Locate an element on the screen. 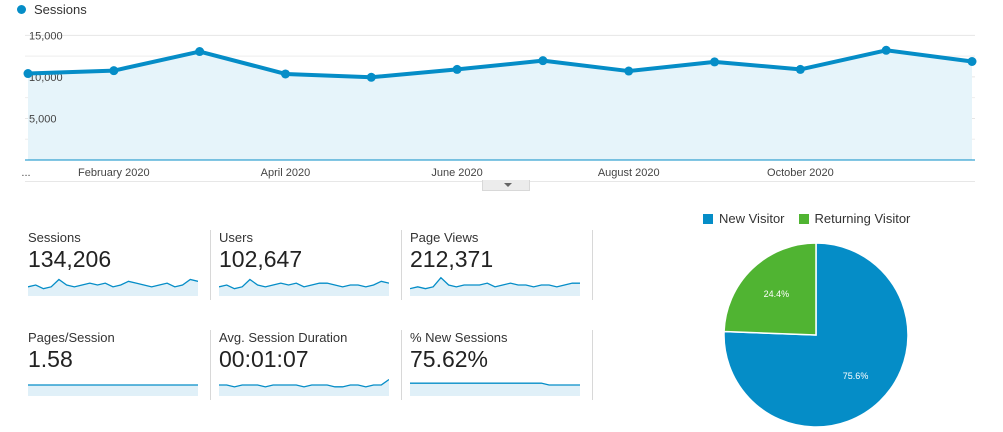  legend-label: New Visitor is located at coordinates (752, 218).